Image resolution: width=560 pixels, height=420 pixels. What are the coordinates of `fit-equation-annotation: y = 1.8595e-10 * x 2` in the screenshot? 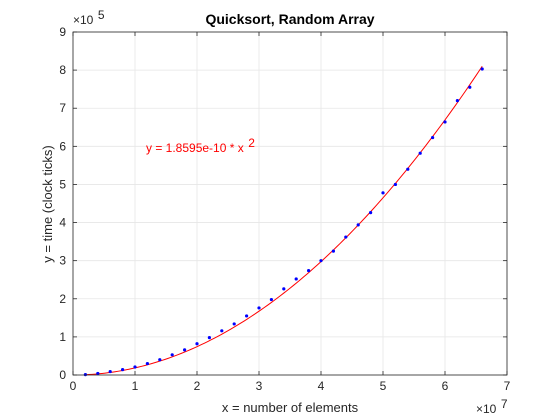 It's located at (200, 146).